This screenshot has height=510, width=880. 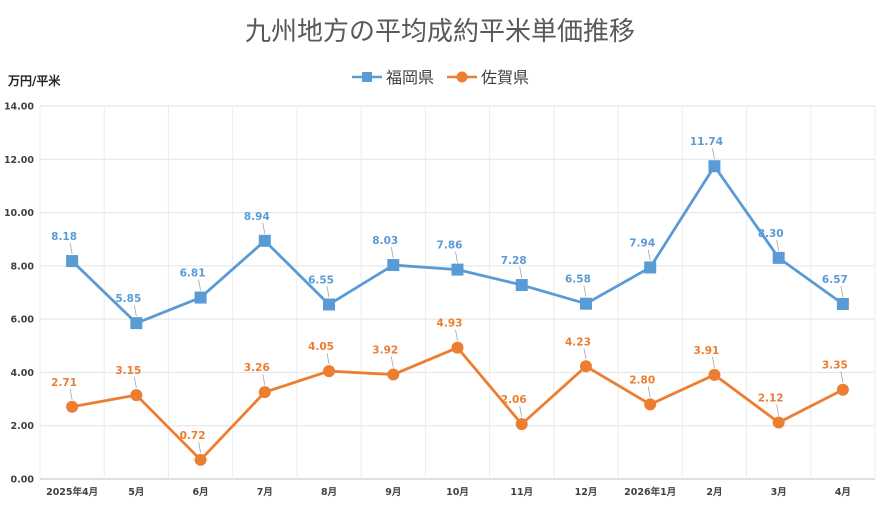 I want to click on data-label: 0.72, so click(x=193, y=436).